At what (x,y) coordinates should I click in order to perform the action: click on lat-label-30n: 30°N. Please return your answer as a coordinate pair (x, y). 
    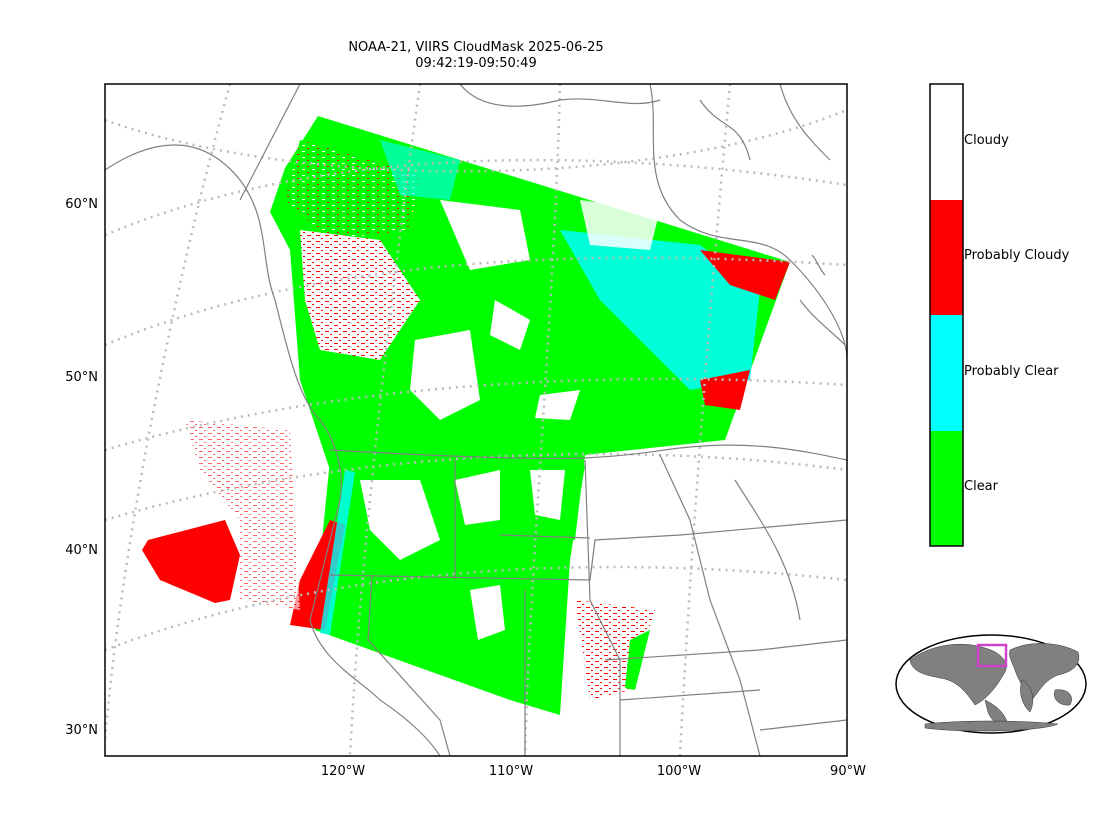
    Looking at the image, I should click on (81, 730).